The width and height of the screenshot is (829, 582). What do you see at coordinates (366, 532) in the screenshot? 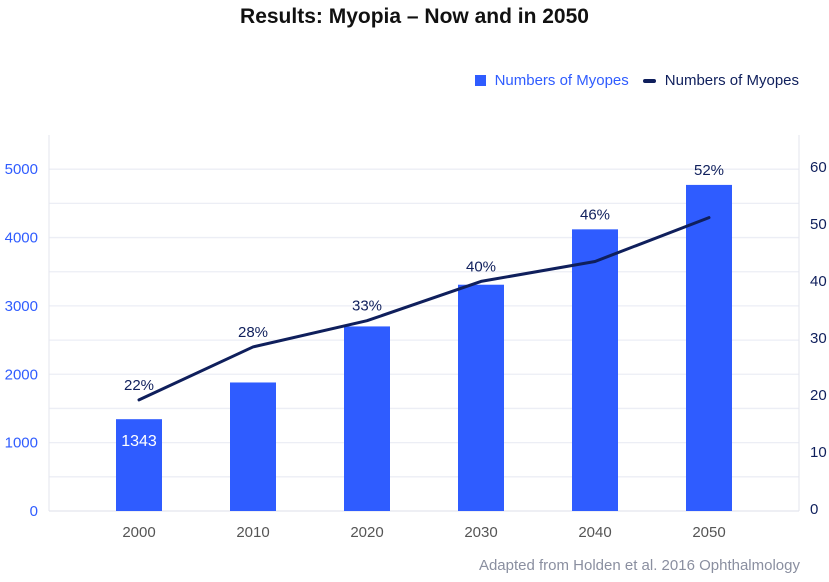
I see `x-tick-label: 2020` at bounding box center [366, 532].